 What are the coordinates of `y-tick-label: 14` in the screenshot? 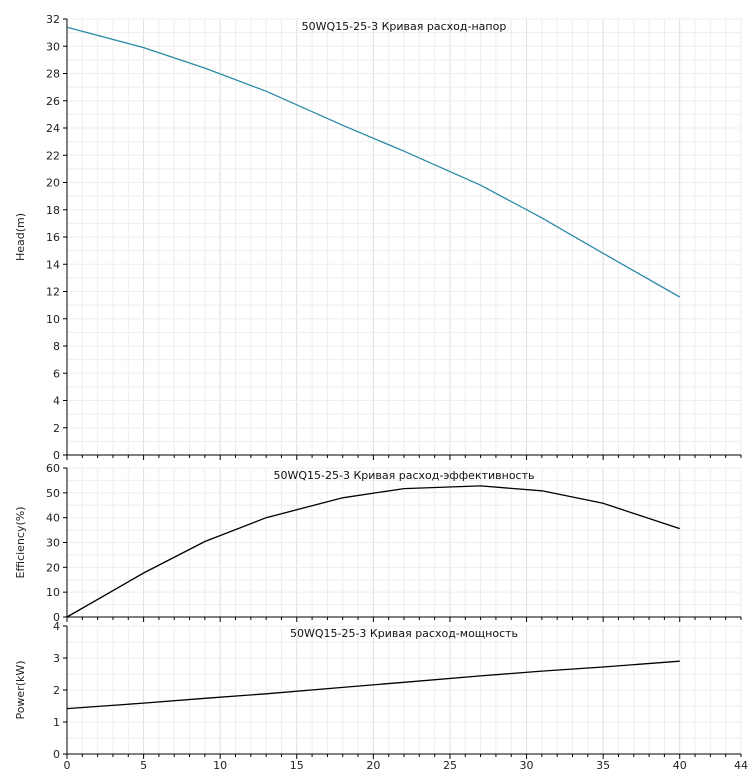 It's located at (53, 264).